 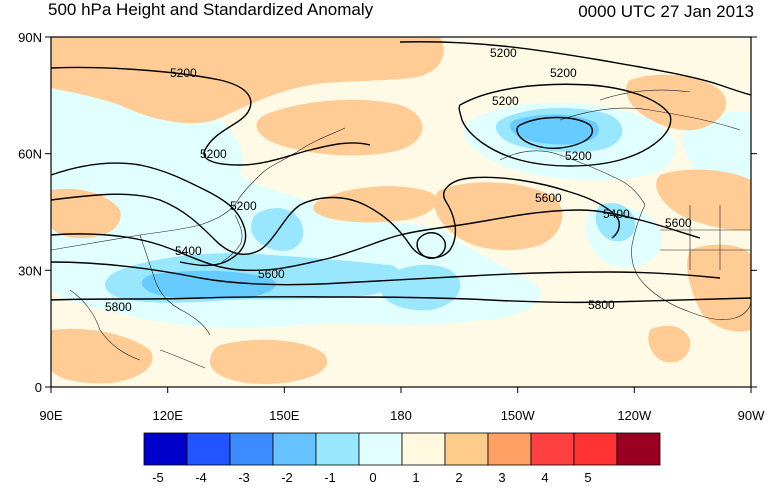 What do you see at coordinates (666, 11) in the screenshot?
I see `valid-time: 0000 UTC 27 Jan 2013` at bounding box center [666, 11].